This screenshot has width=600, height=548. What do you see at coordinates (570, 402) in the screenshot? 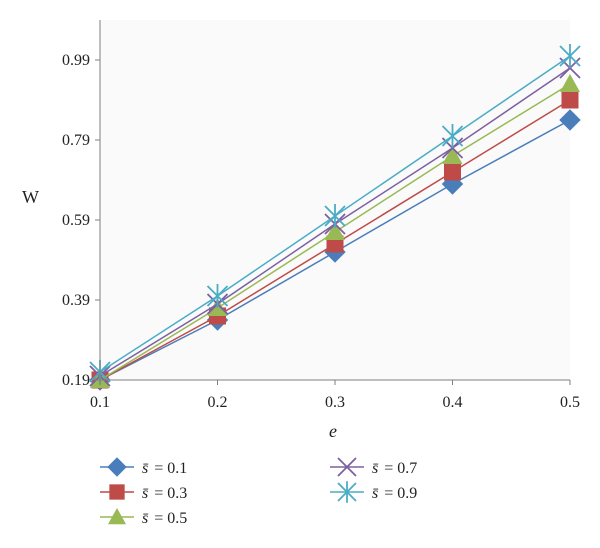
I see `x-tick-label: 0.5` at bounding box center [570, 402].